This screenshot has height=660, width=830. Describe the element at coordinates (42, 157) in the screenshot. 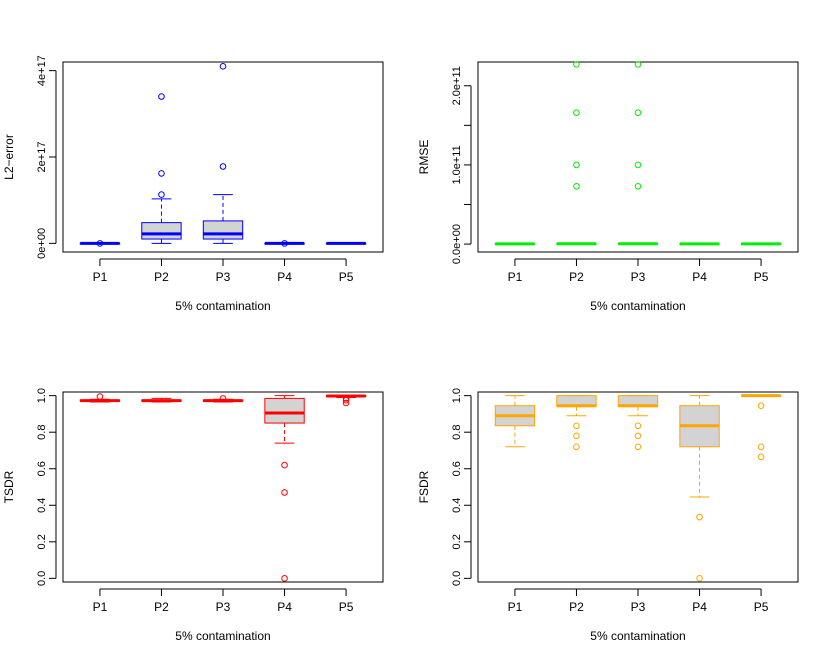

I see `y-tick-label: 2e+17` at that location.